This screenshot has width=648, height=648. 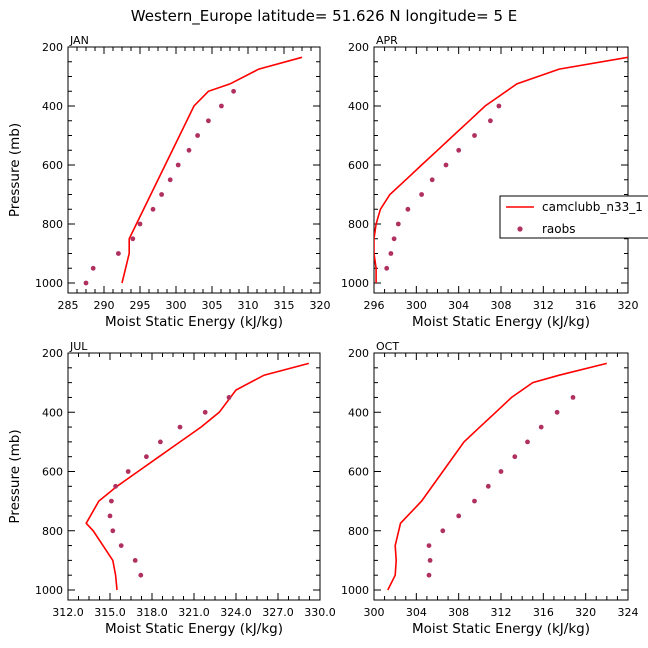 I want to click on x-tick-label: 295, so click(x=140, y=305).